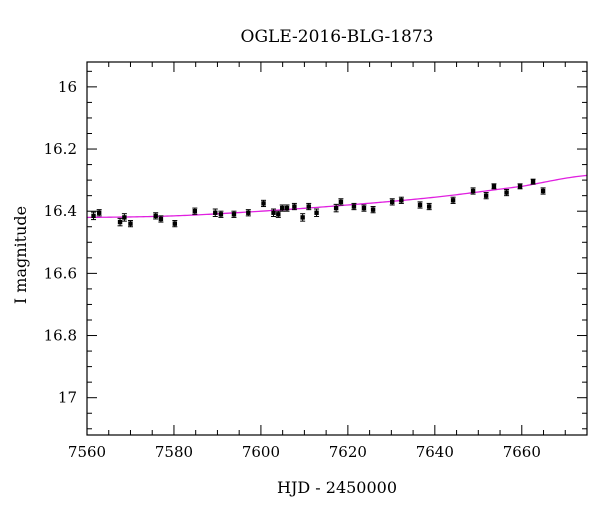 Image resolution: width=600 pixels, height=512 pixels. I want to click on y-tick-label: 16.8, so click(60, 336).